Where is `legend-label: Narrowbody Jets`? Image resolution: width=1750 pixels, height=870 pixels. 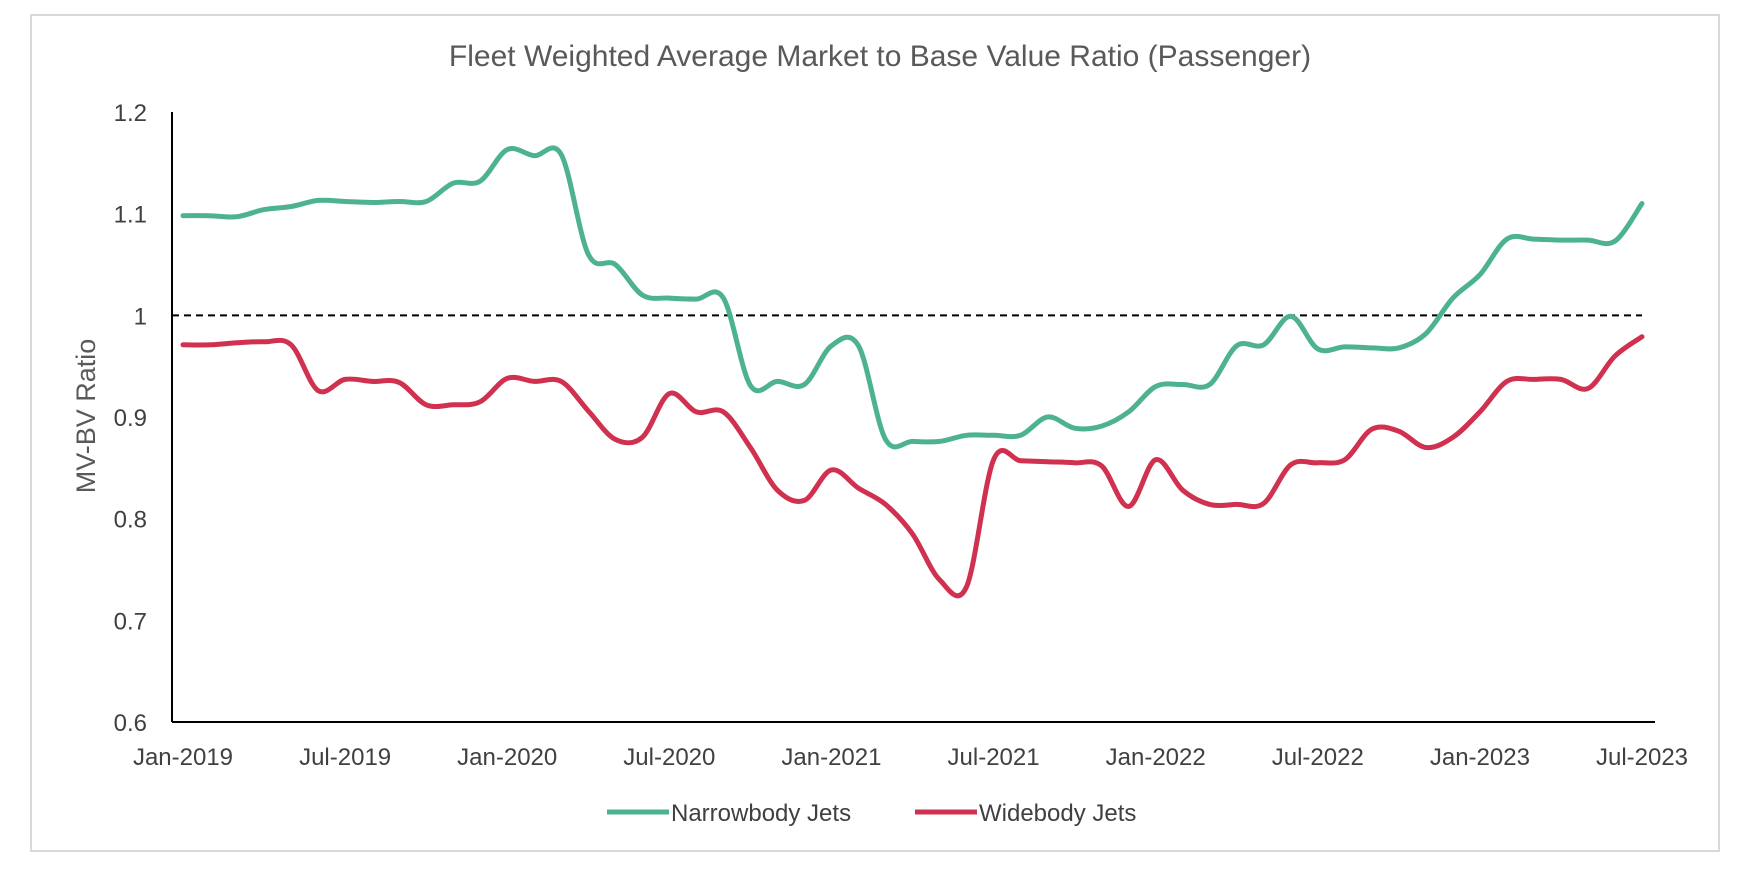 legend-label: Narrowbody Jets is located at coordinates (761, 813).